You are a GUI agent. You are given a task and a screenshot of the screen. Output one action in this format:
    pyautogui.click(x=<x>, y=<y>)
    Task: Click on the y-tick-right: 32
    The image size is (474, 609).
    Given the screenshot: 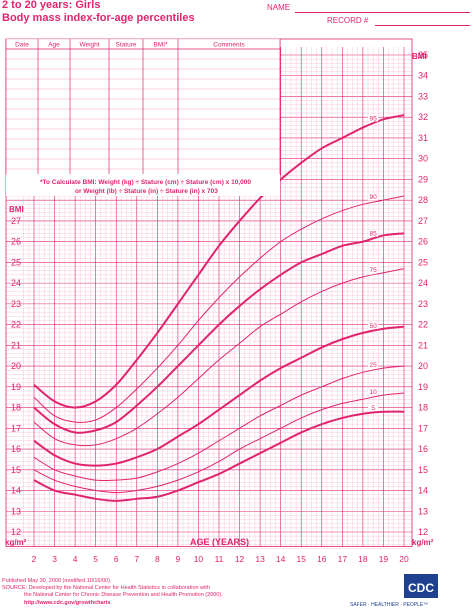 What is the action you would take?
    pyautogui.click(x=423, y=117)
    